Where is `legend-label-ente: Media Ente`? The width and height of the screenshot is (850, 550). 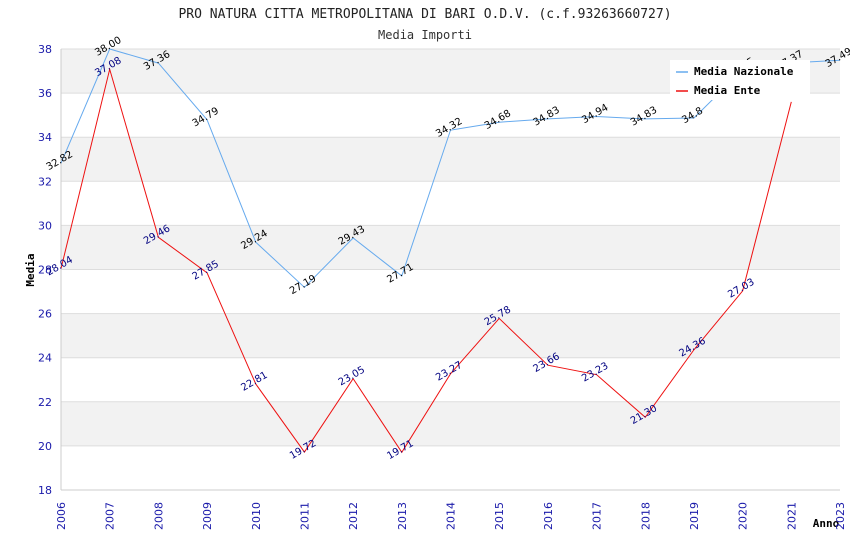 legend-label-ente: Media Ente is located at coordinates (727, 90).